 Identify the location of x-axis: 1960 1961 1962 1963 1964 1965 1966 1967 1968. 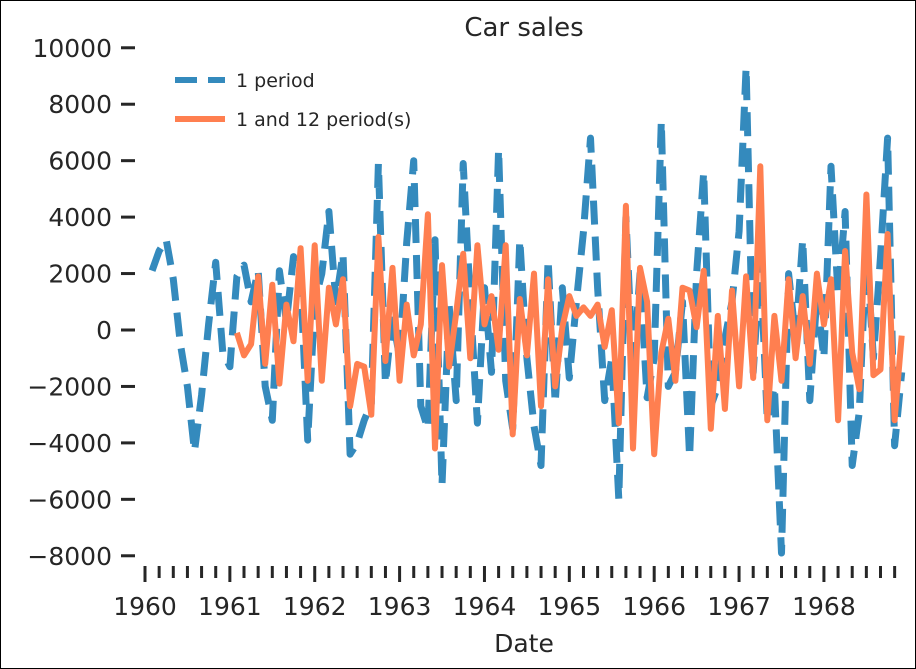
(505, 593).